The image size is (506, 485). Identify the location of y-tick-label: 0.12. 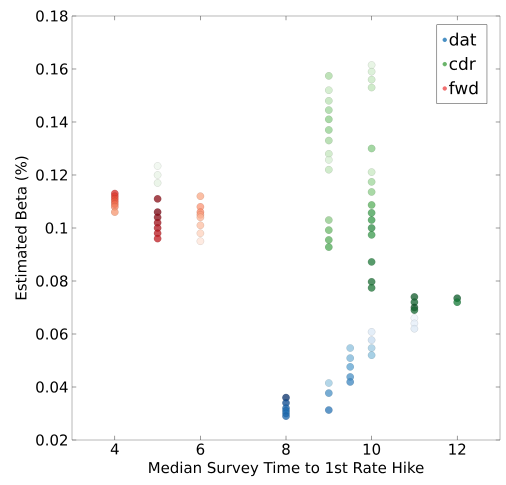
(51, 175).